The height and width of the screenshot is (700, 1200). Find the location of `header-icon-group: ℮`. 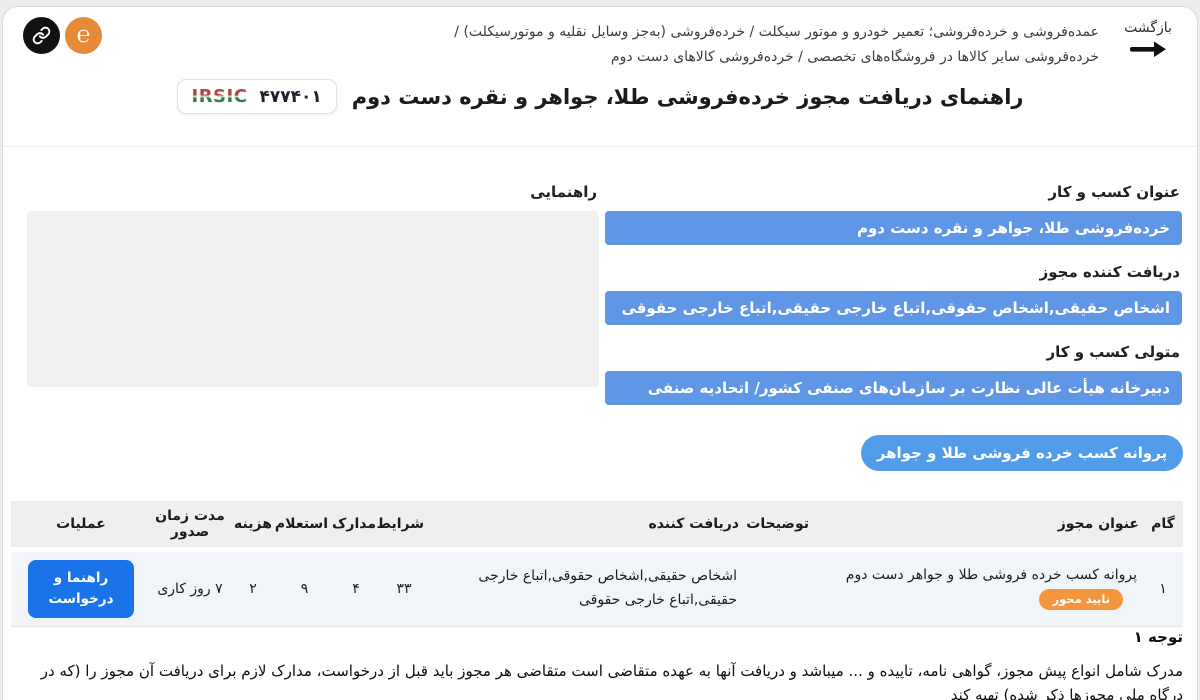

header-icon-group: ℮ is located at coordinates (62, 35).